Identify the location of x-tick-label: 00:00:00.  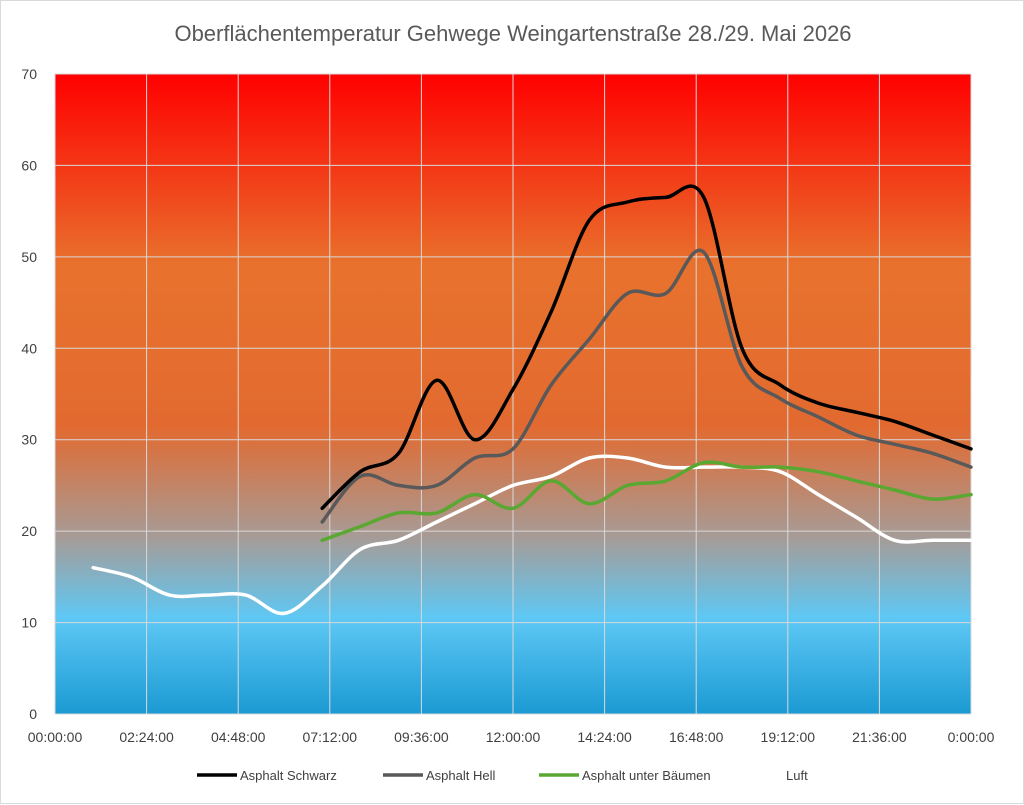
(55, 737).